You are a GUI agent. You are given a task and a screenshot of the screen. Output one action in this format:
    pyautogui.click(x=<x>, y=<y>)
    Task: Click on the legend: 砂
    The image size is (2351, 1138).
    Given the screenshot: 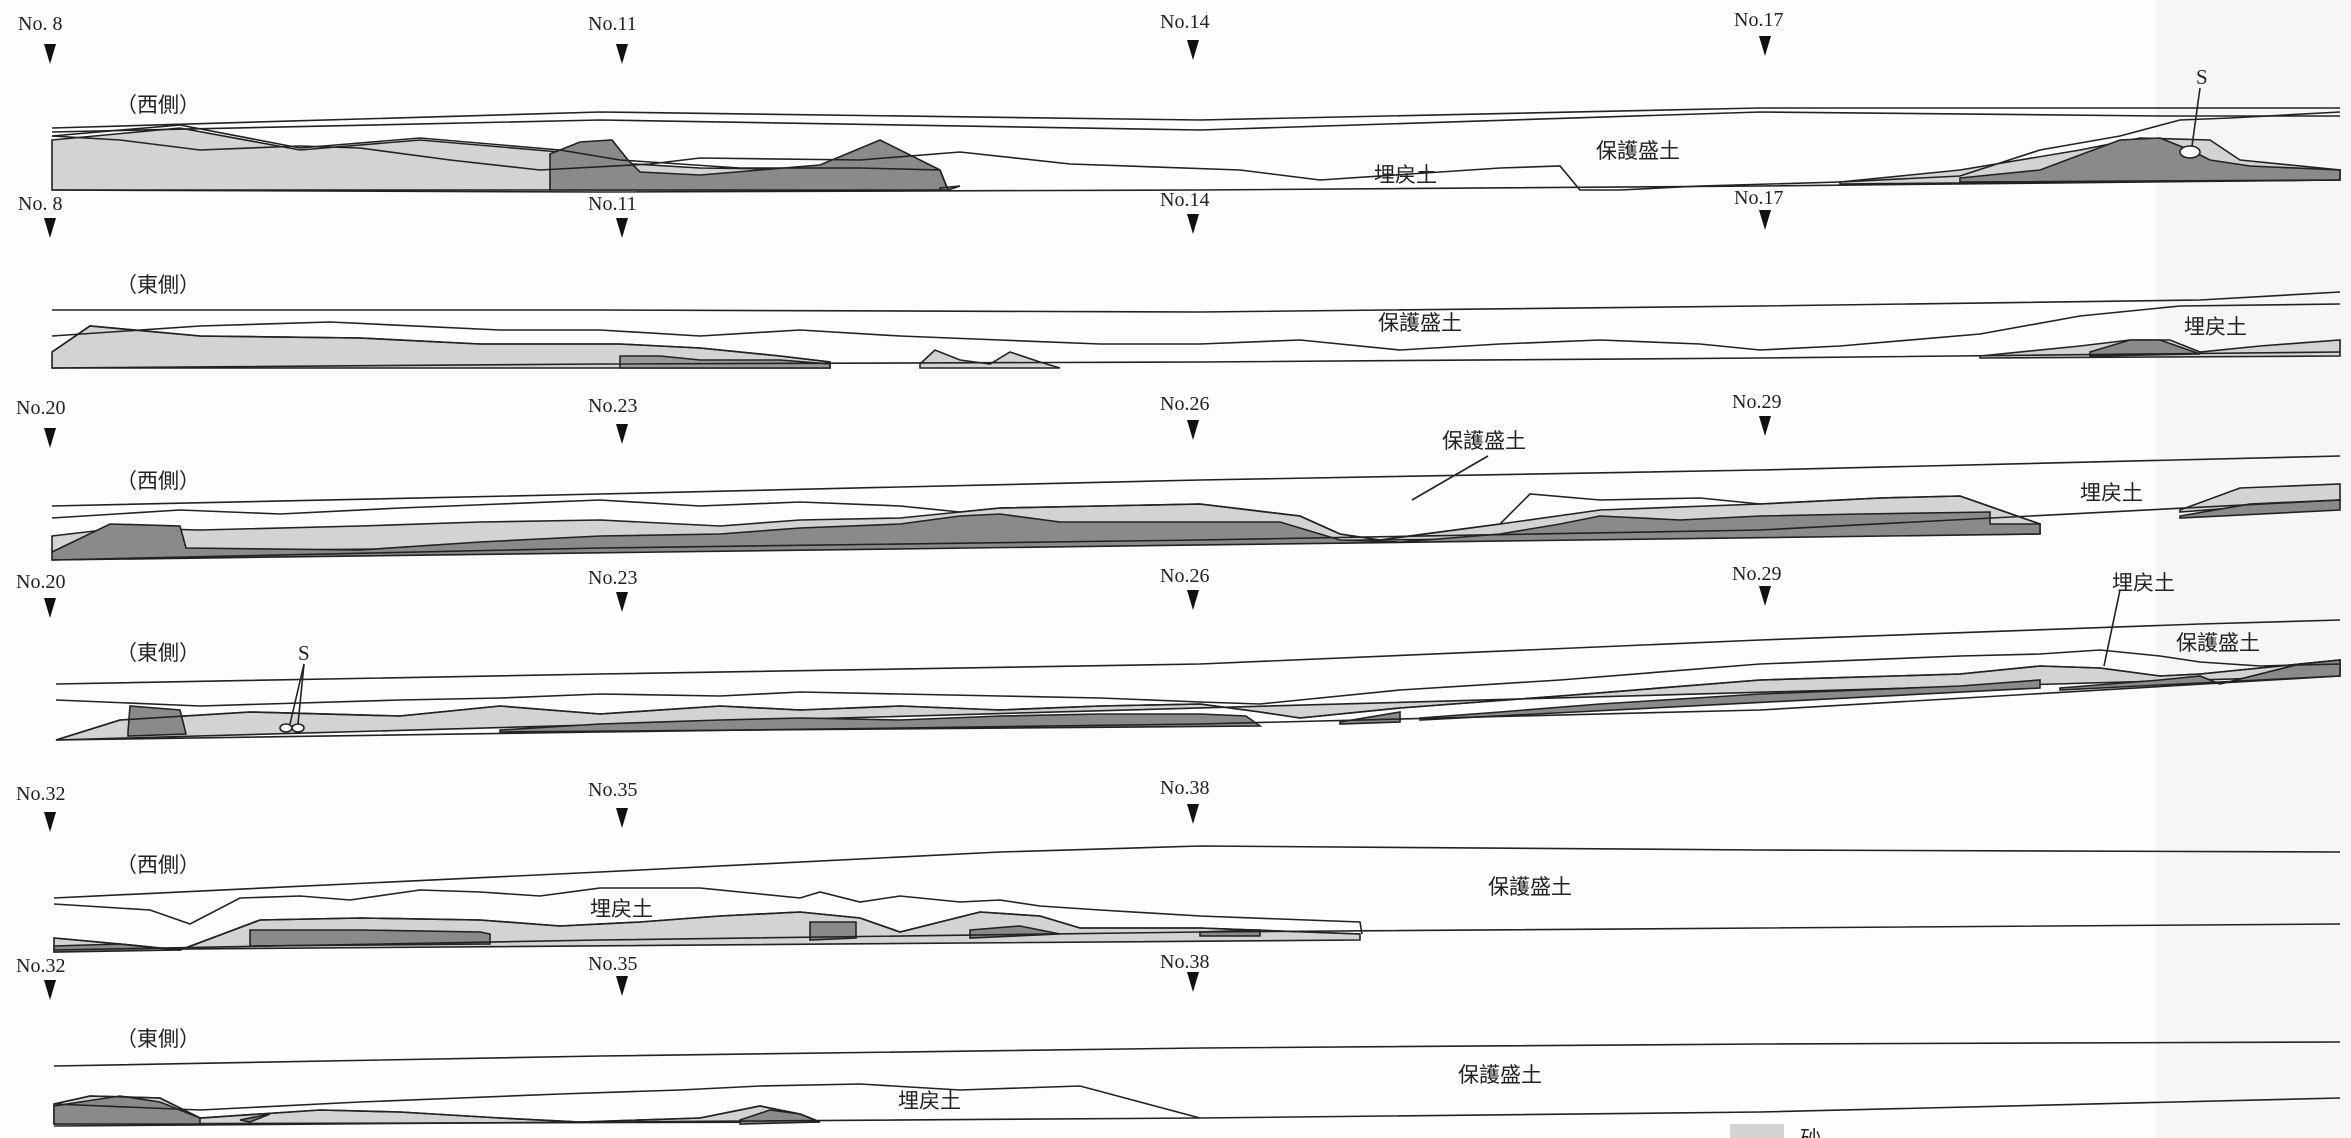 What is the action you would take?
    pyautogui.click(x=1775, y=1131)
    